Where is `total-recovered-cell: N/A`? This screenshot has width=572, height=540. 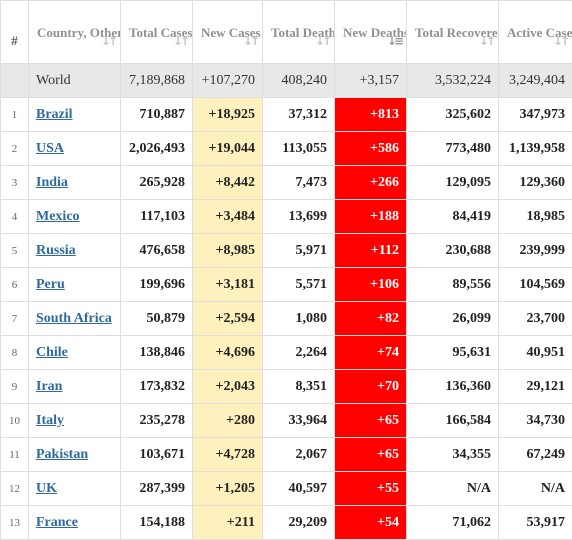
total-recovered-cell: N/A is located at coordinates (452, 488).